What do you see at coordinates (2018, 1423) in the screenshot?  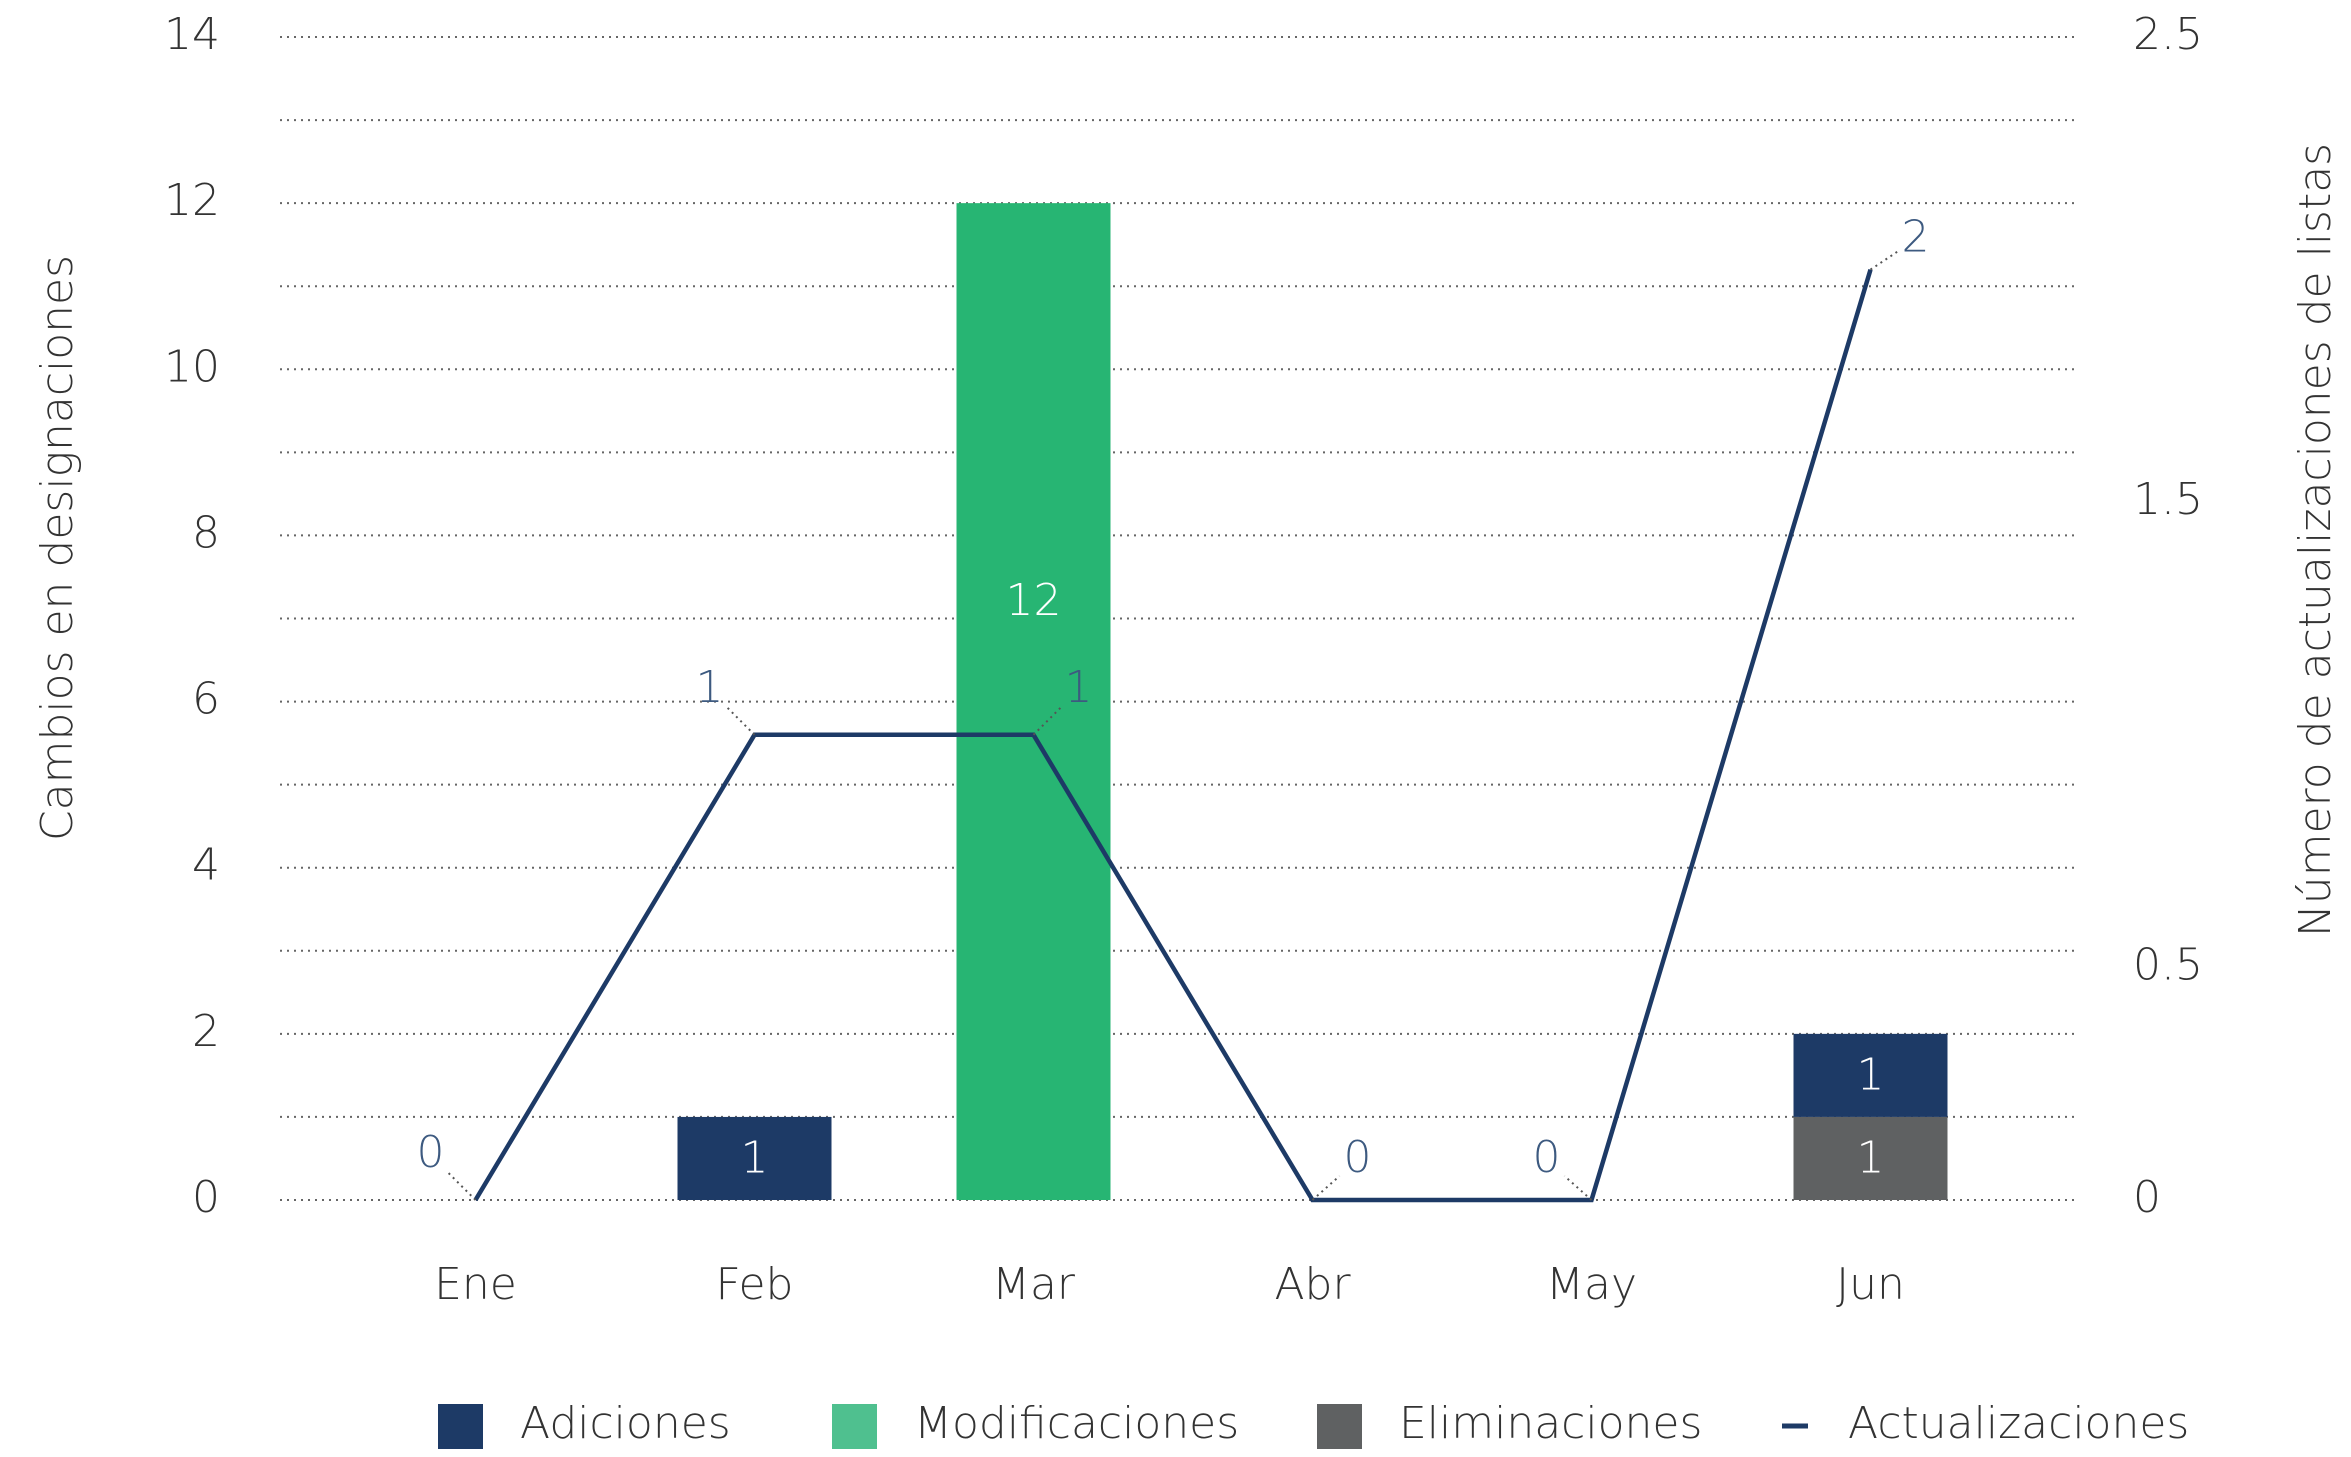 I see `legend-label: Actualizaciones` at bounding box center [2018, 1423].